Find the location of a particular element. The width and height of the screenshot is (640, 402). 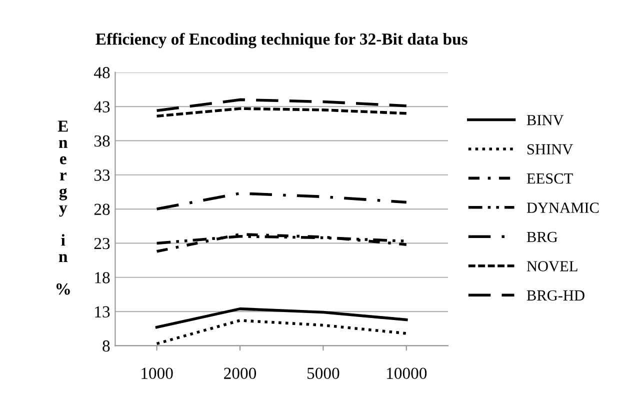

chart-title: Efficiency of Encoding technique for 32-Bit data bus is located at coordinates (282, 40).